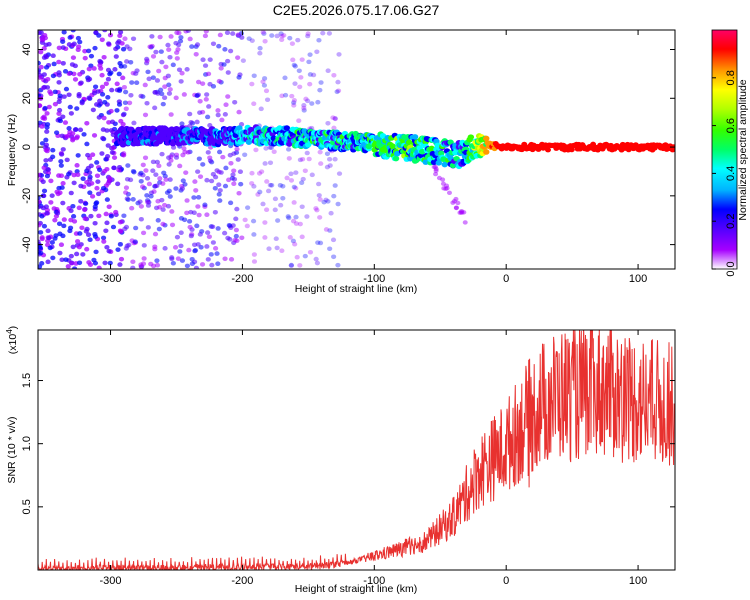  I want to click on colorbar-gradient, so click(724, 149).